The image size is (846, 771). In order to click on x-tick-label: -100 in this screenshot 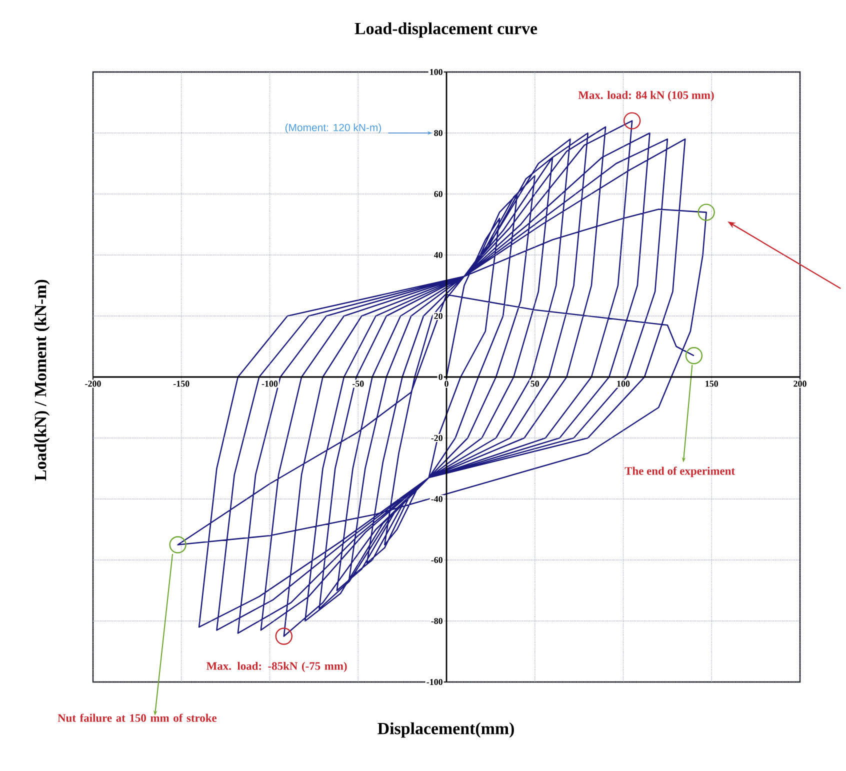, I will do `click(270, 383)`.